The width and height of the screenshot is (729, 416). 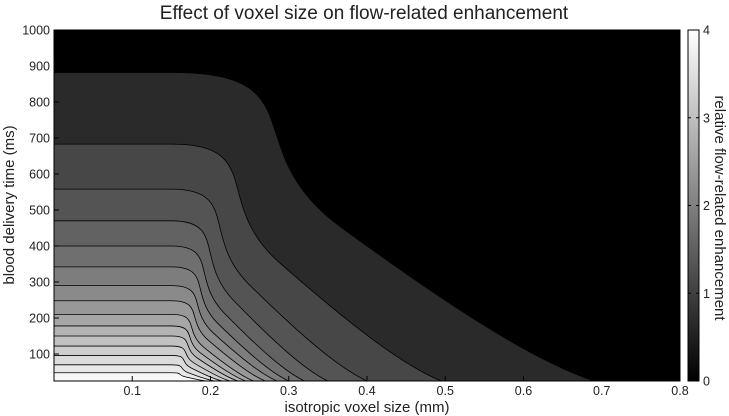 What do you see at coordinates (288, 391) in the screenshot?
I see `x-tick-label: 0.3` at bounding box center [288, 391].